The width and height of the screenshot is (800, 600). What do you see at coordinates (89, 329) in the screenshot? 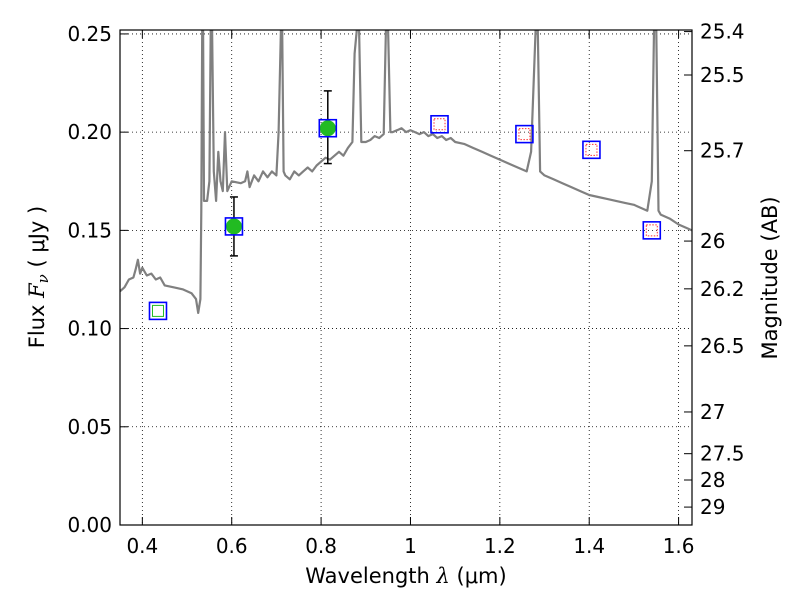
I see `y-tick-label: 0.10` at bounding box center [89, 329].